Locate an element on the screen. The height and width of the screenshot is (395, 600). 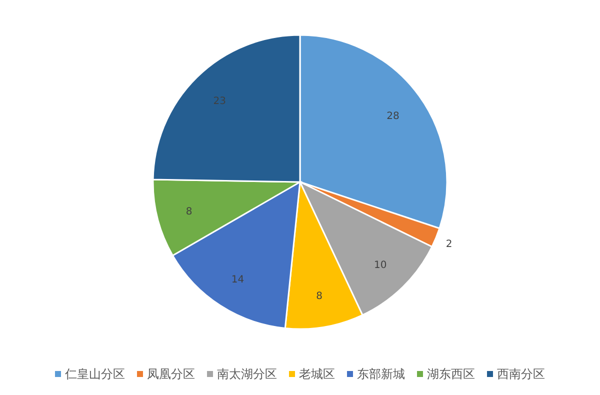
legend-label: 湖东西区 is located at coordinates (451, 374).